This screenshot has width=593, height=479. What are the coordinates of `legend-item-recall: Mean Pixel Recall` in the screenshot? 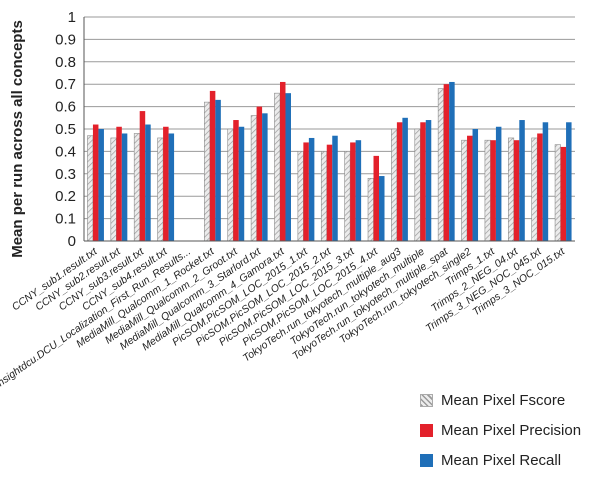 It's located at (490, 460).